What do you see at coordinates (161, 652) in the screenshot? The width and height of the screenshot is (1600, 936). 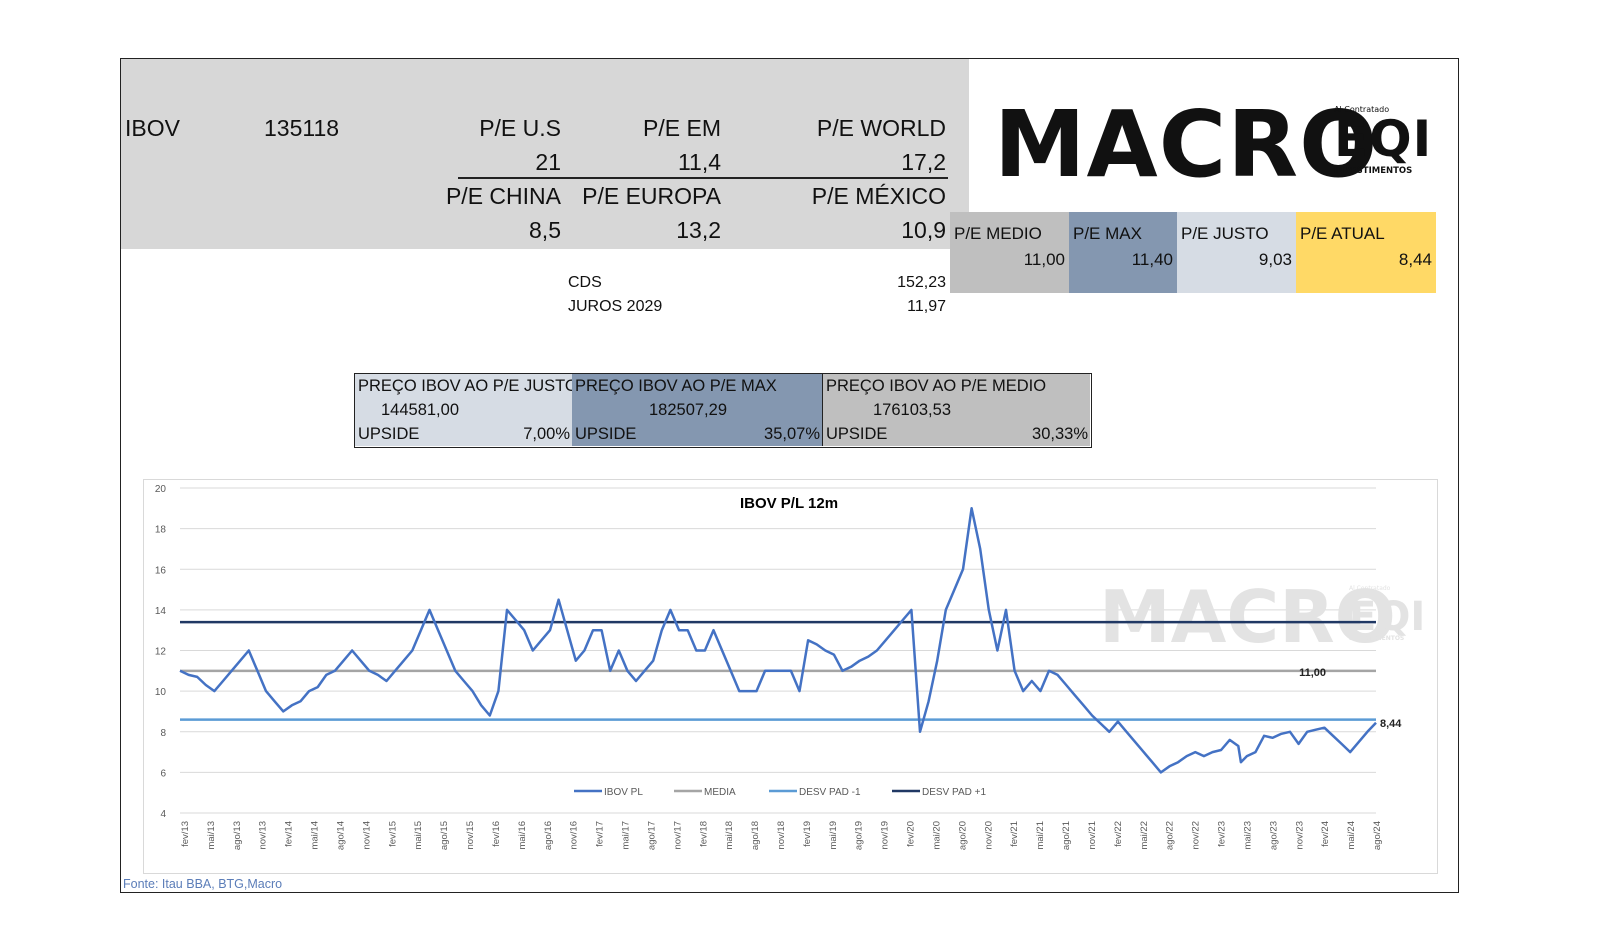 I see `y-tick-label: 12` at bounding box center [161, 652].